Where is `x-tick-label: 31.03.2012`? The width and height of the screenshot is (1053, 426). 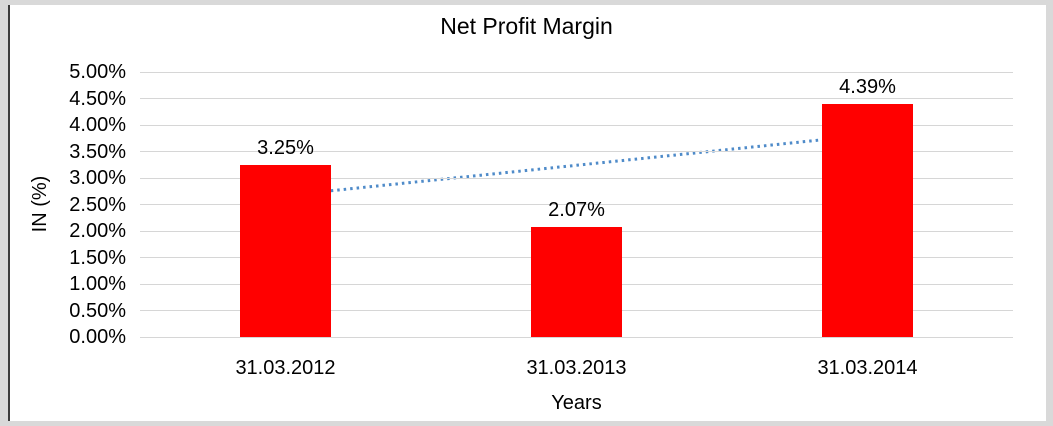
x-tick-label: 31.03.2012 is located at coordinates (285, 368).